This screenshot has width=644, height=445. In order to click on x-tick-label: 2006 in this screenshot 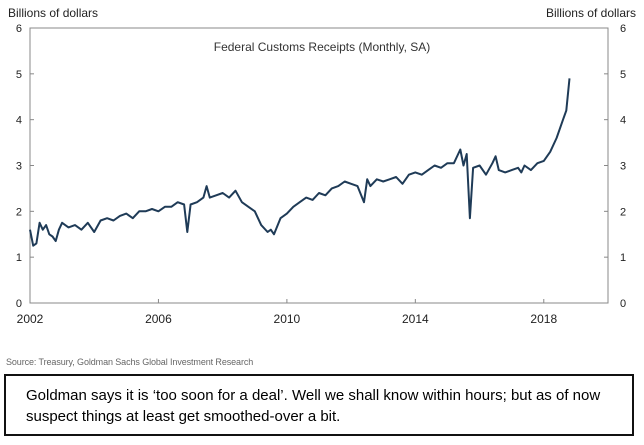, I will do `click(158, 319)`.